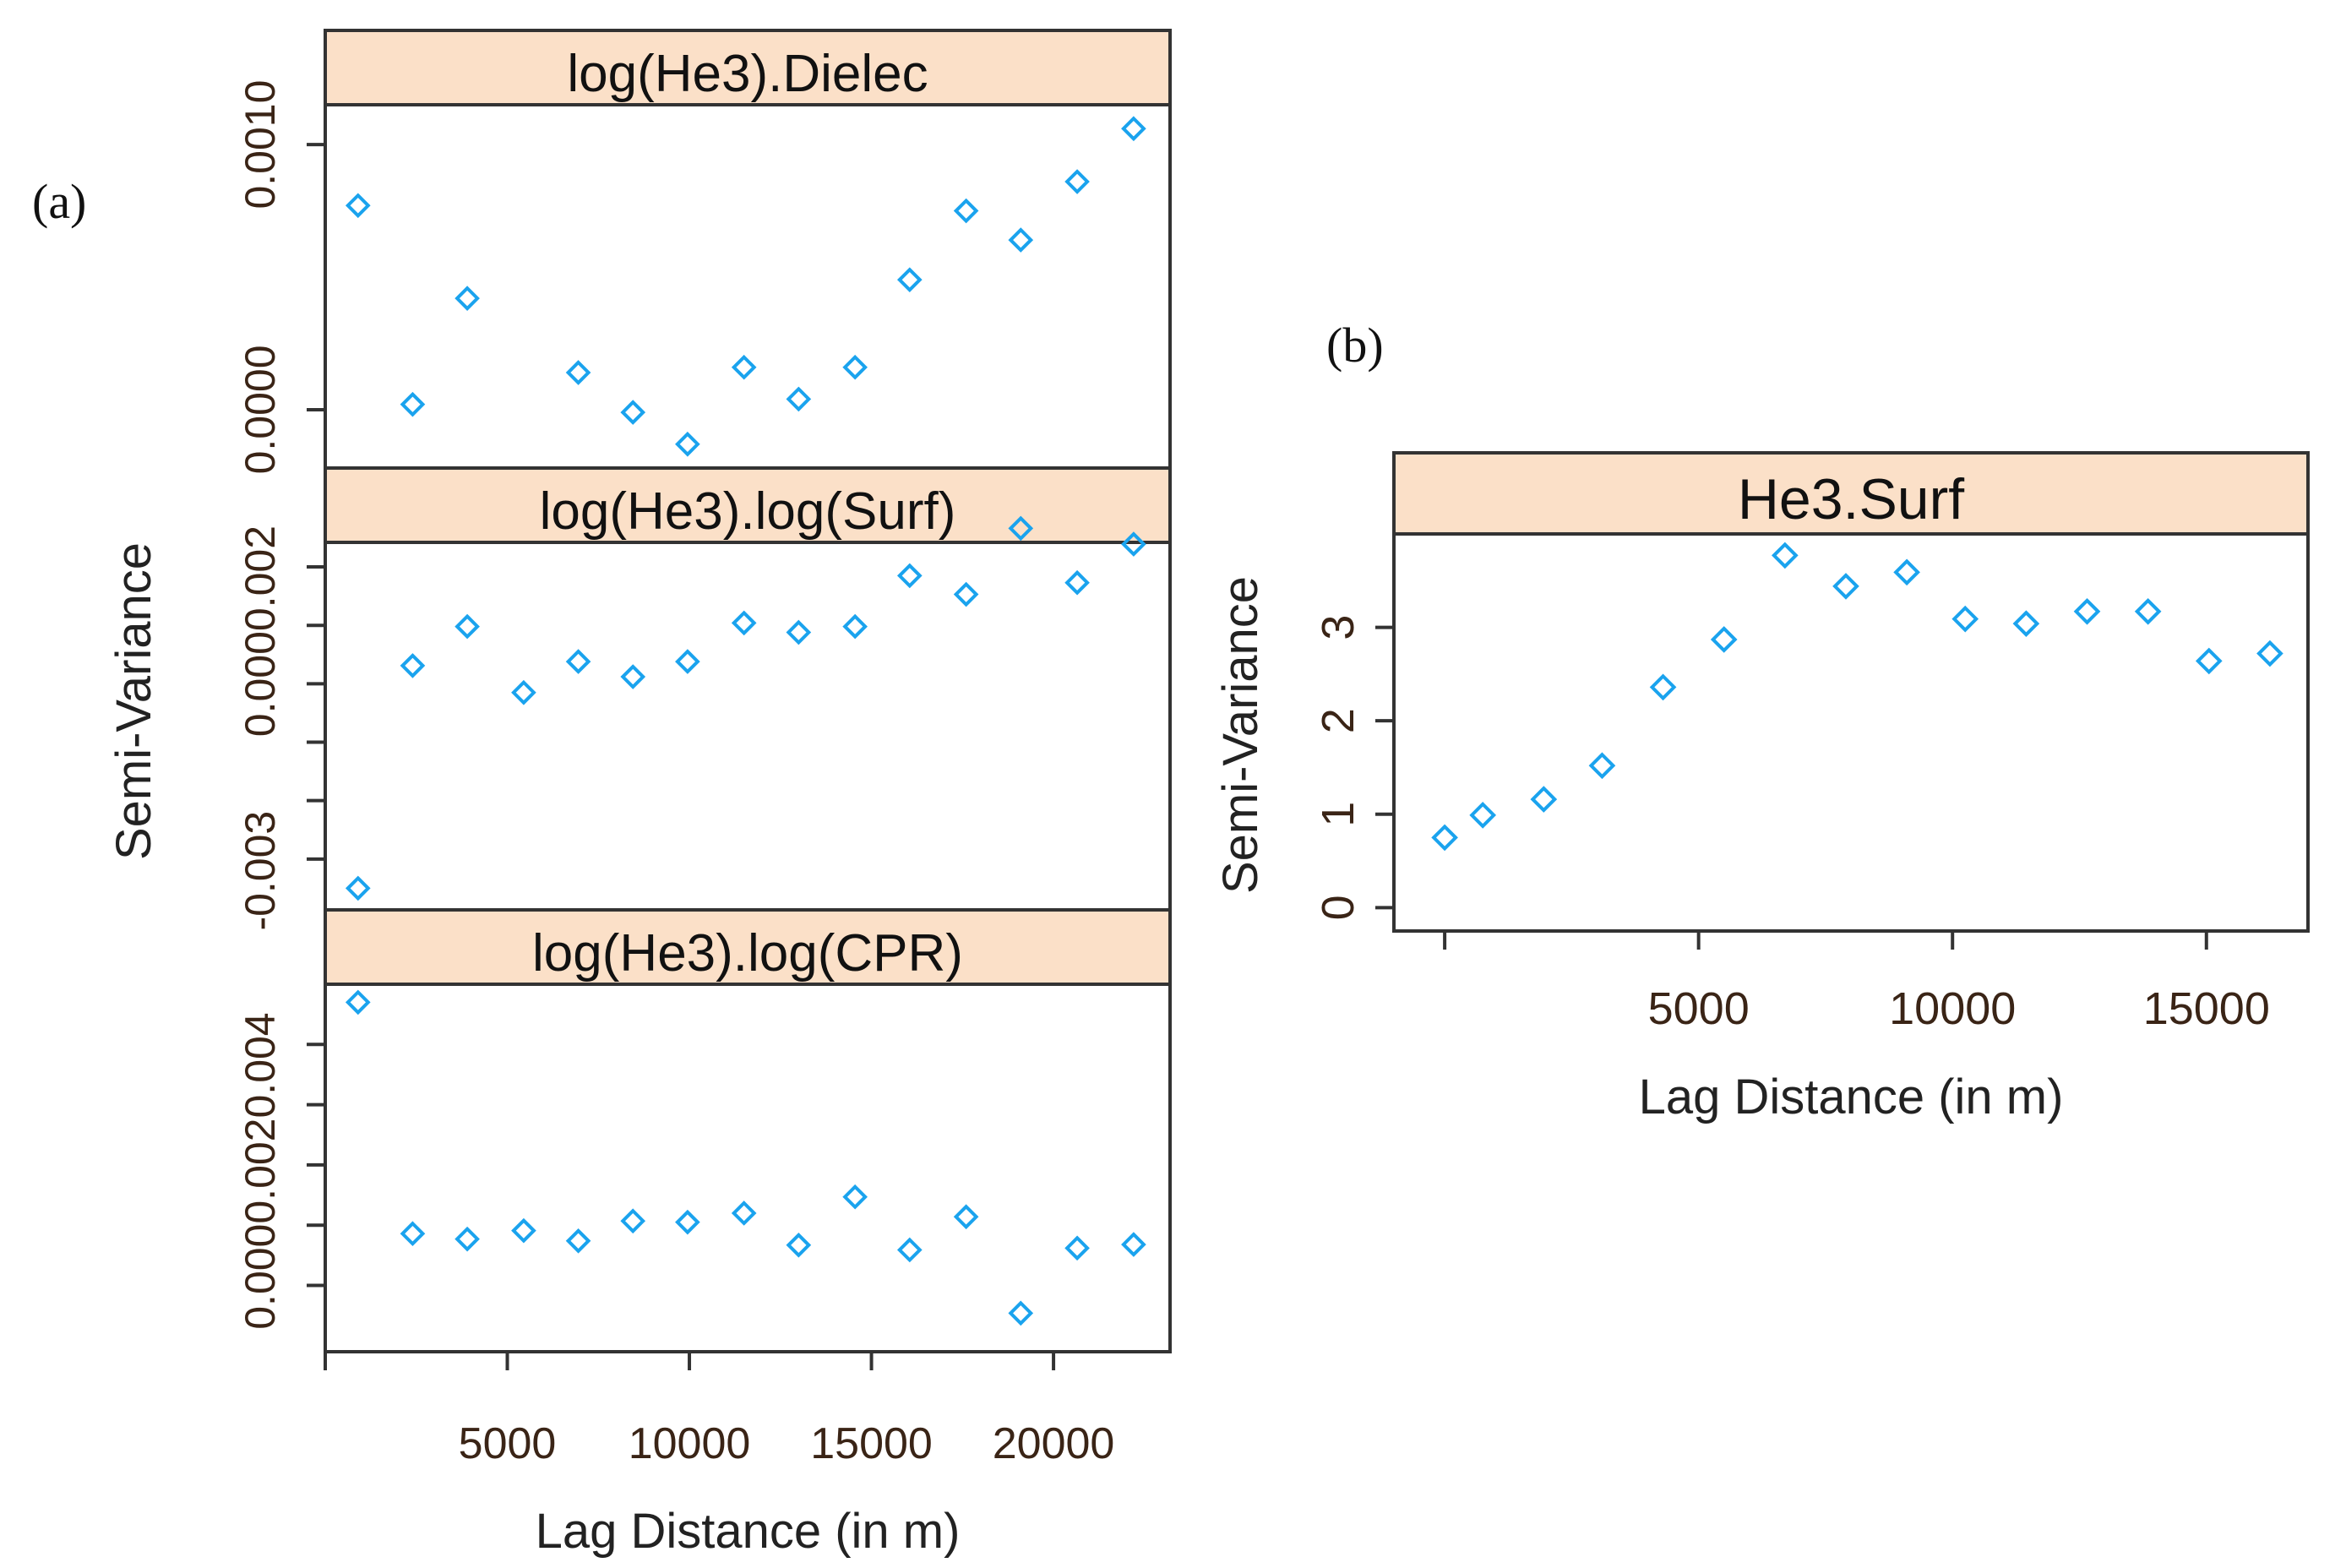  What do you see at coordinates (1339, 907) in the screenshot?
I see `y-tick-label: 0` at bounding box center [1339, 907].